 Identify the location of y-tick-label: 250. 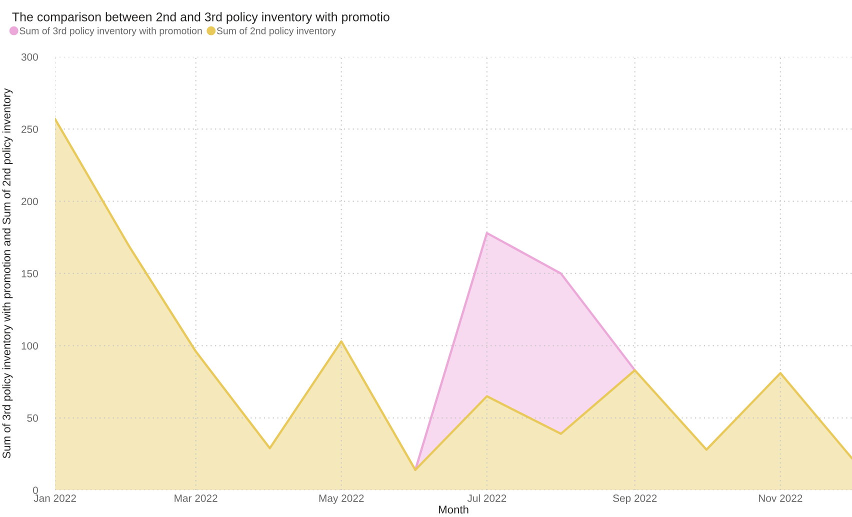
(30, 129).